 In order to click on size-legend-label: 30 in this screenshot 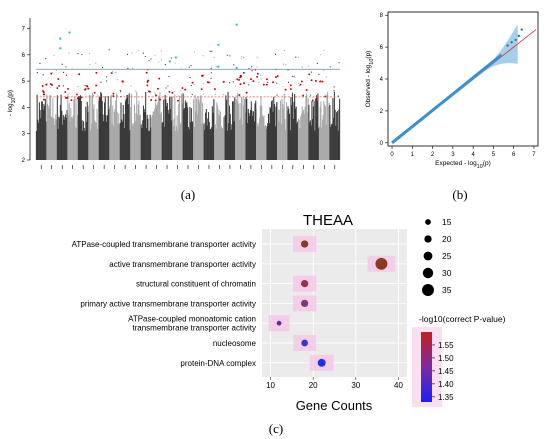, I will do `click(447, 273)`.